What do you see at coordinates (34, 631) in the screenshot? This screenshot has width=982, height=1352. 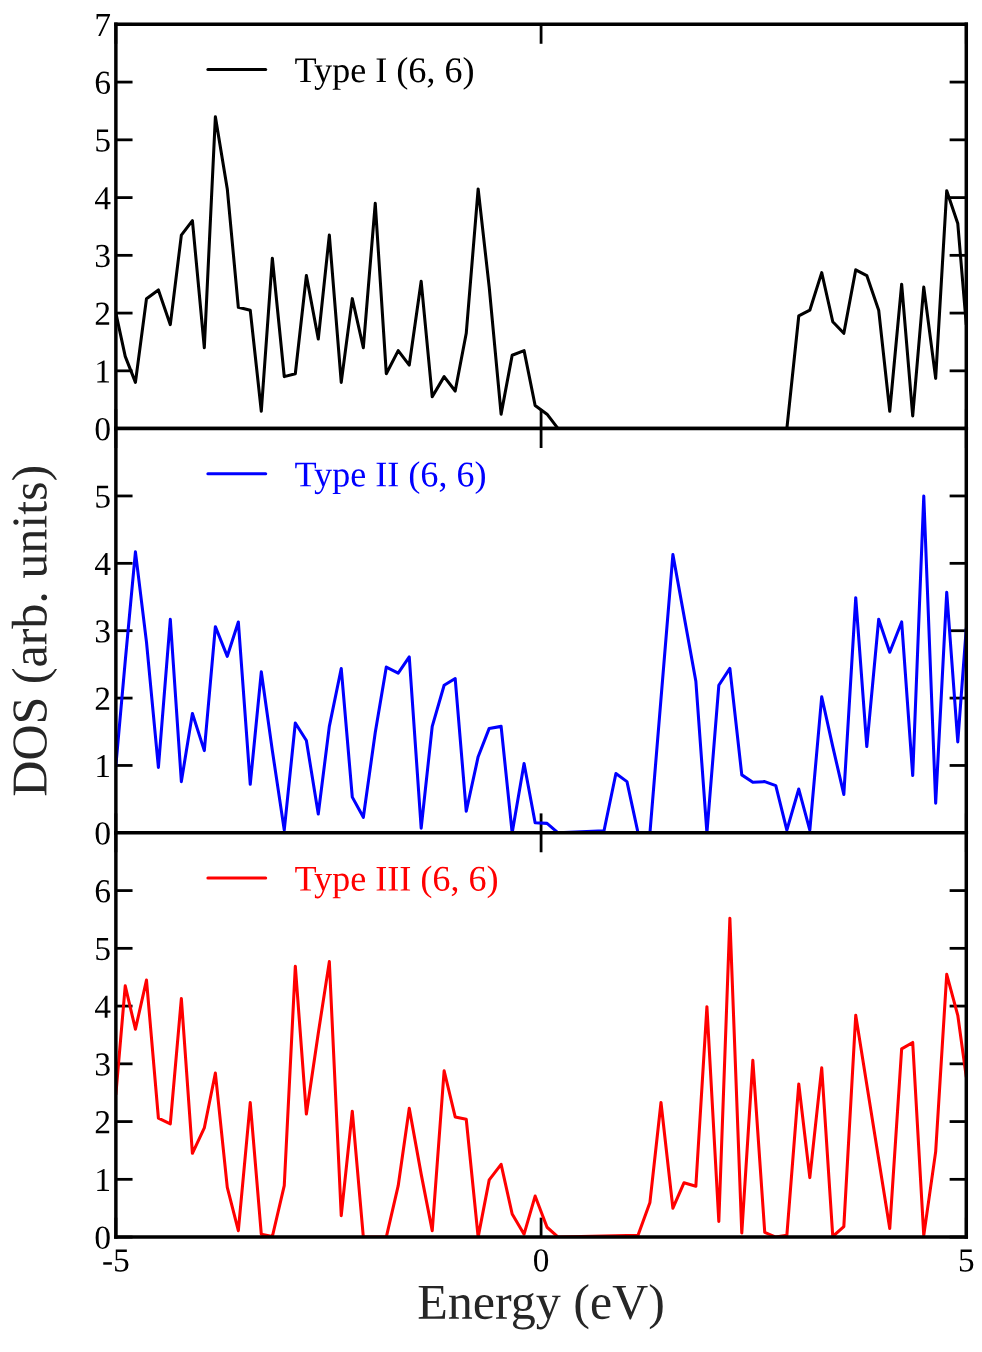 I see `y-axis-title: DOS (arb. units)` at bounding box center [34, 631].